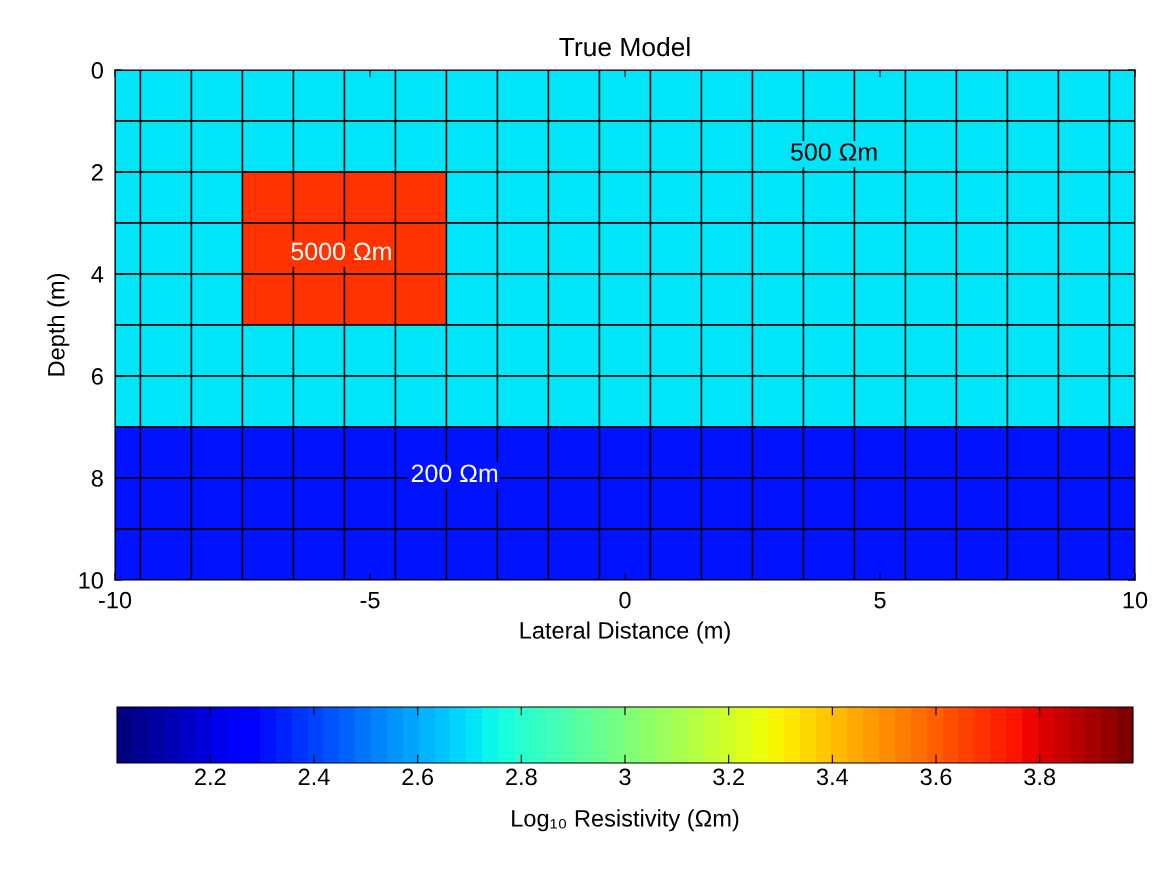  Describe the element at coordinates (418, 777) in the screenshot. I see `color-bar-label: 2.6` at that location.